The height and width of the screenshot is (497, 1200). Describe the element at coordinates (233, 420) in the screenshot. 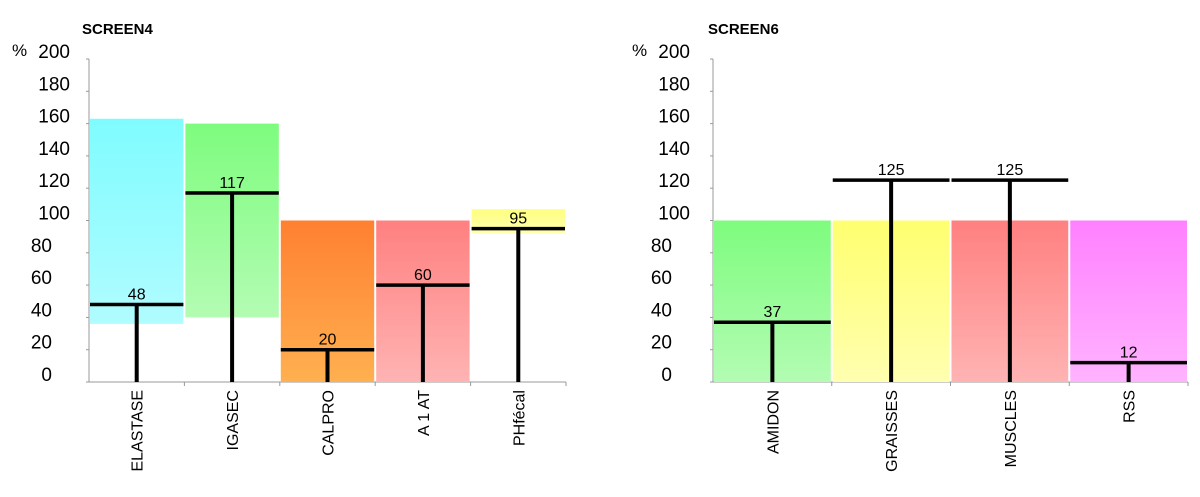

I see `category-label: IGASEC` at that location.